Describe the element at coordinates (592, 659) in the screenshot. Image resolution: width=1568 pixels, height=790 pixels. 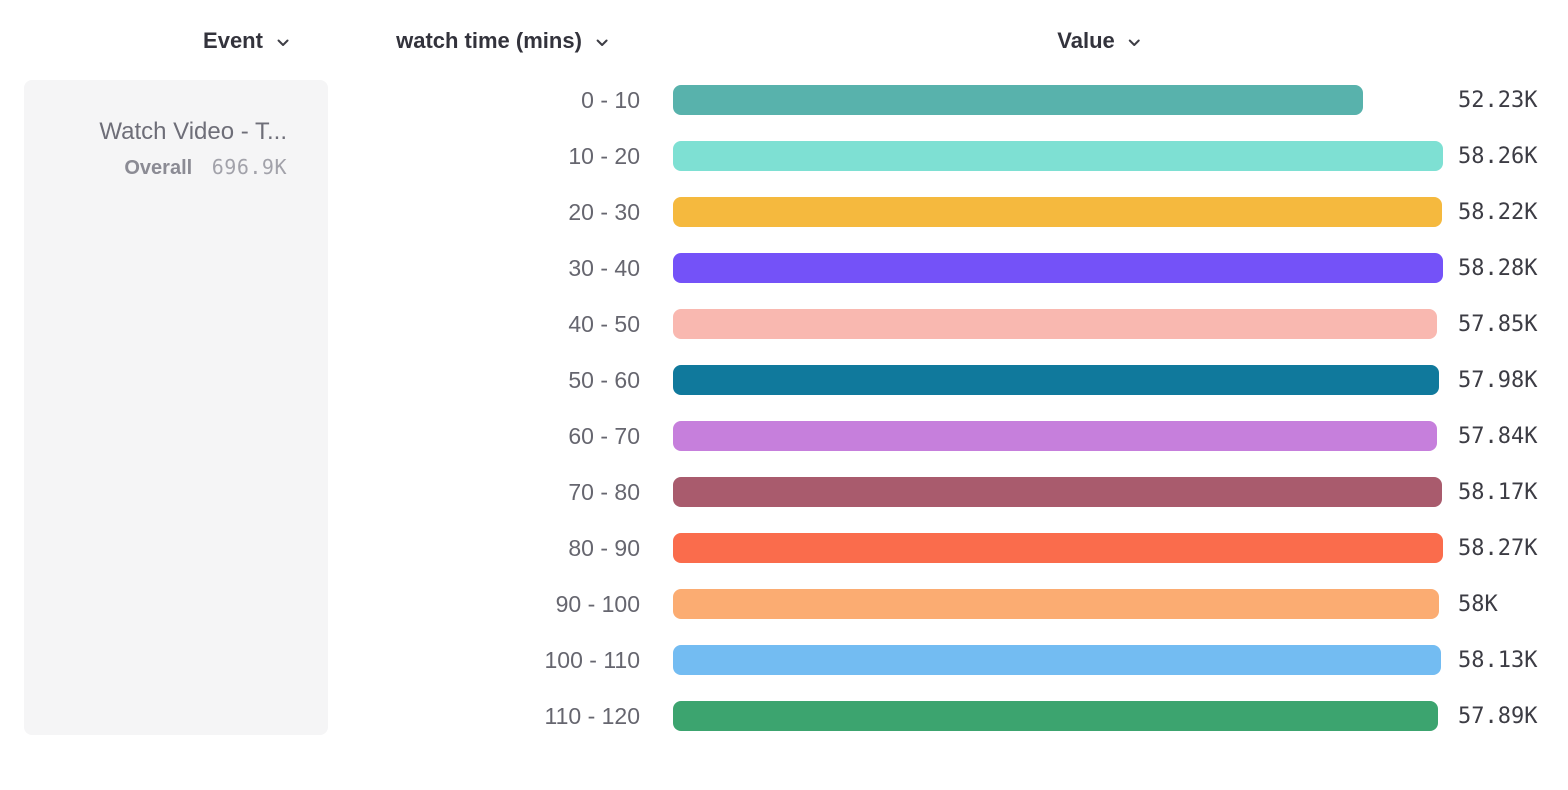
I see `bucket-label: 100 - 110` at that location.